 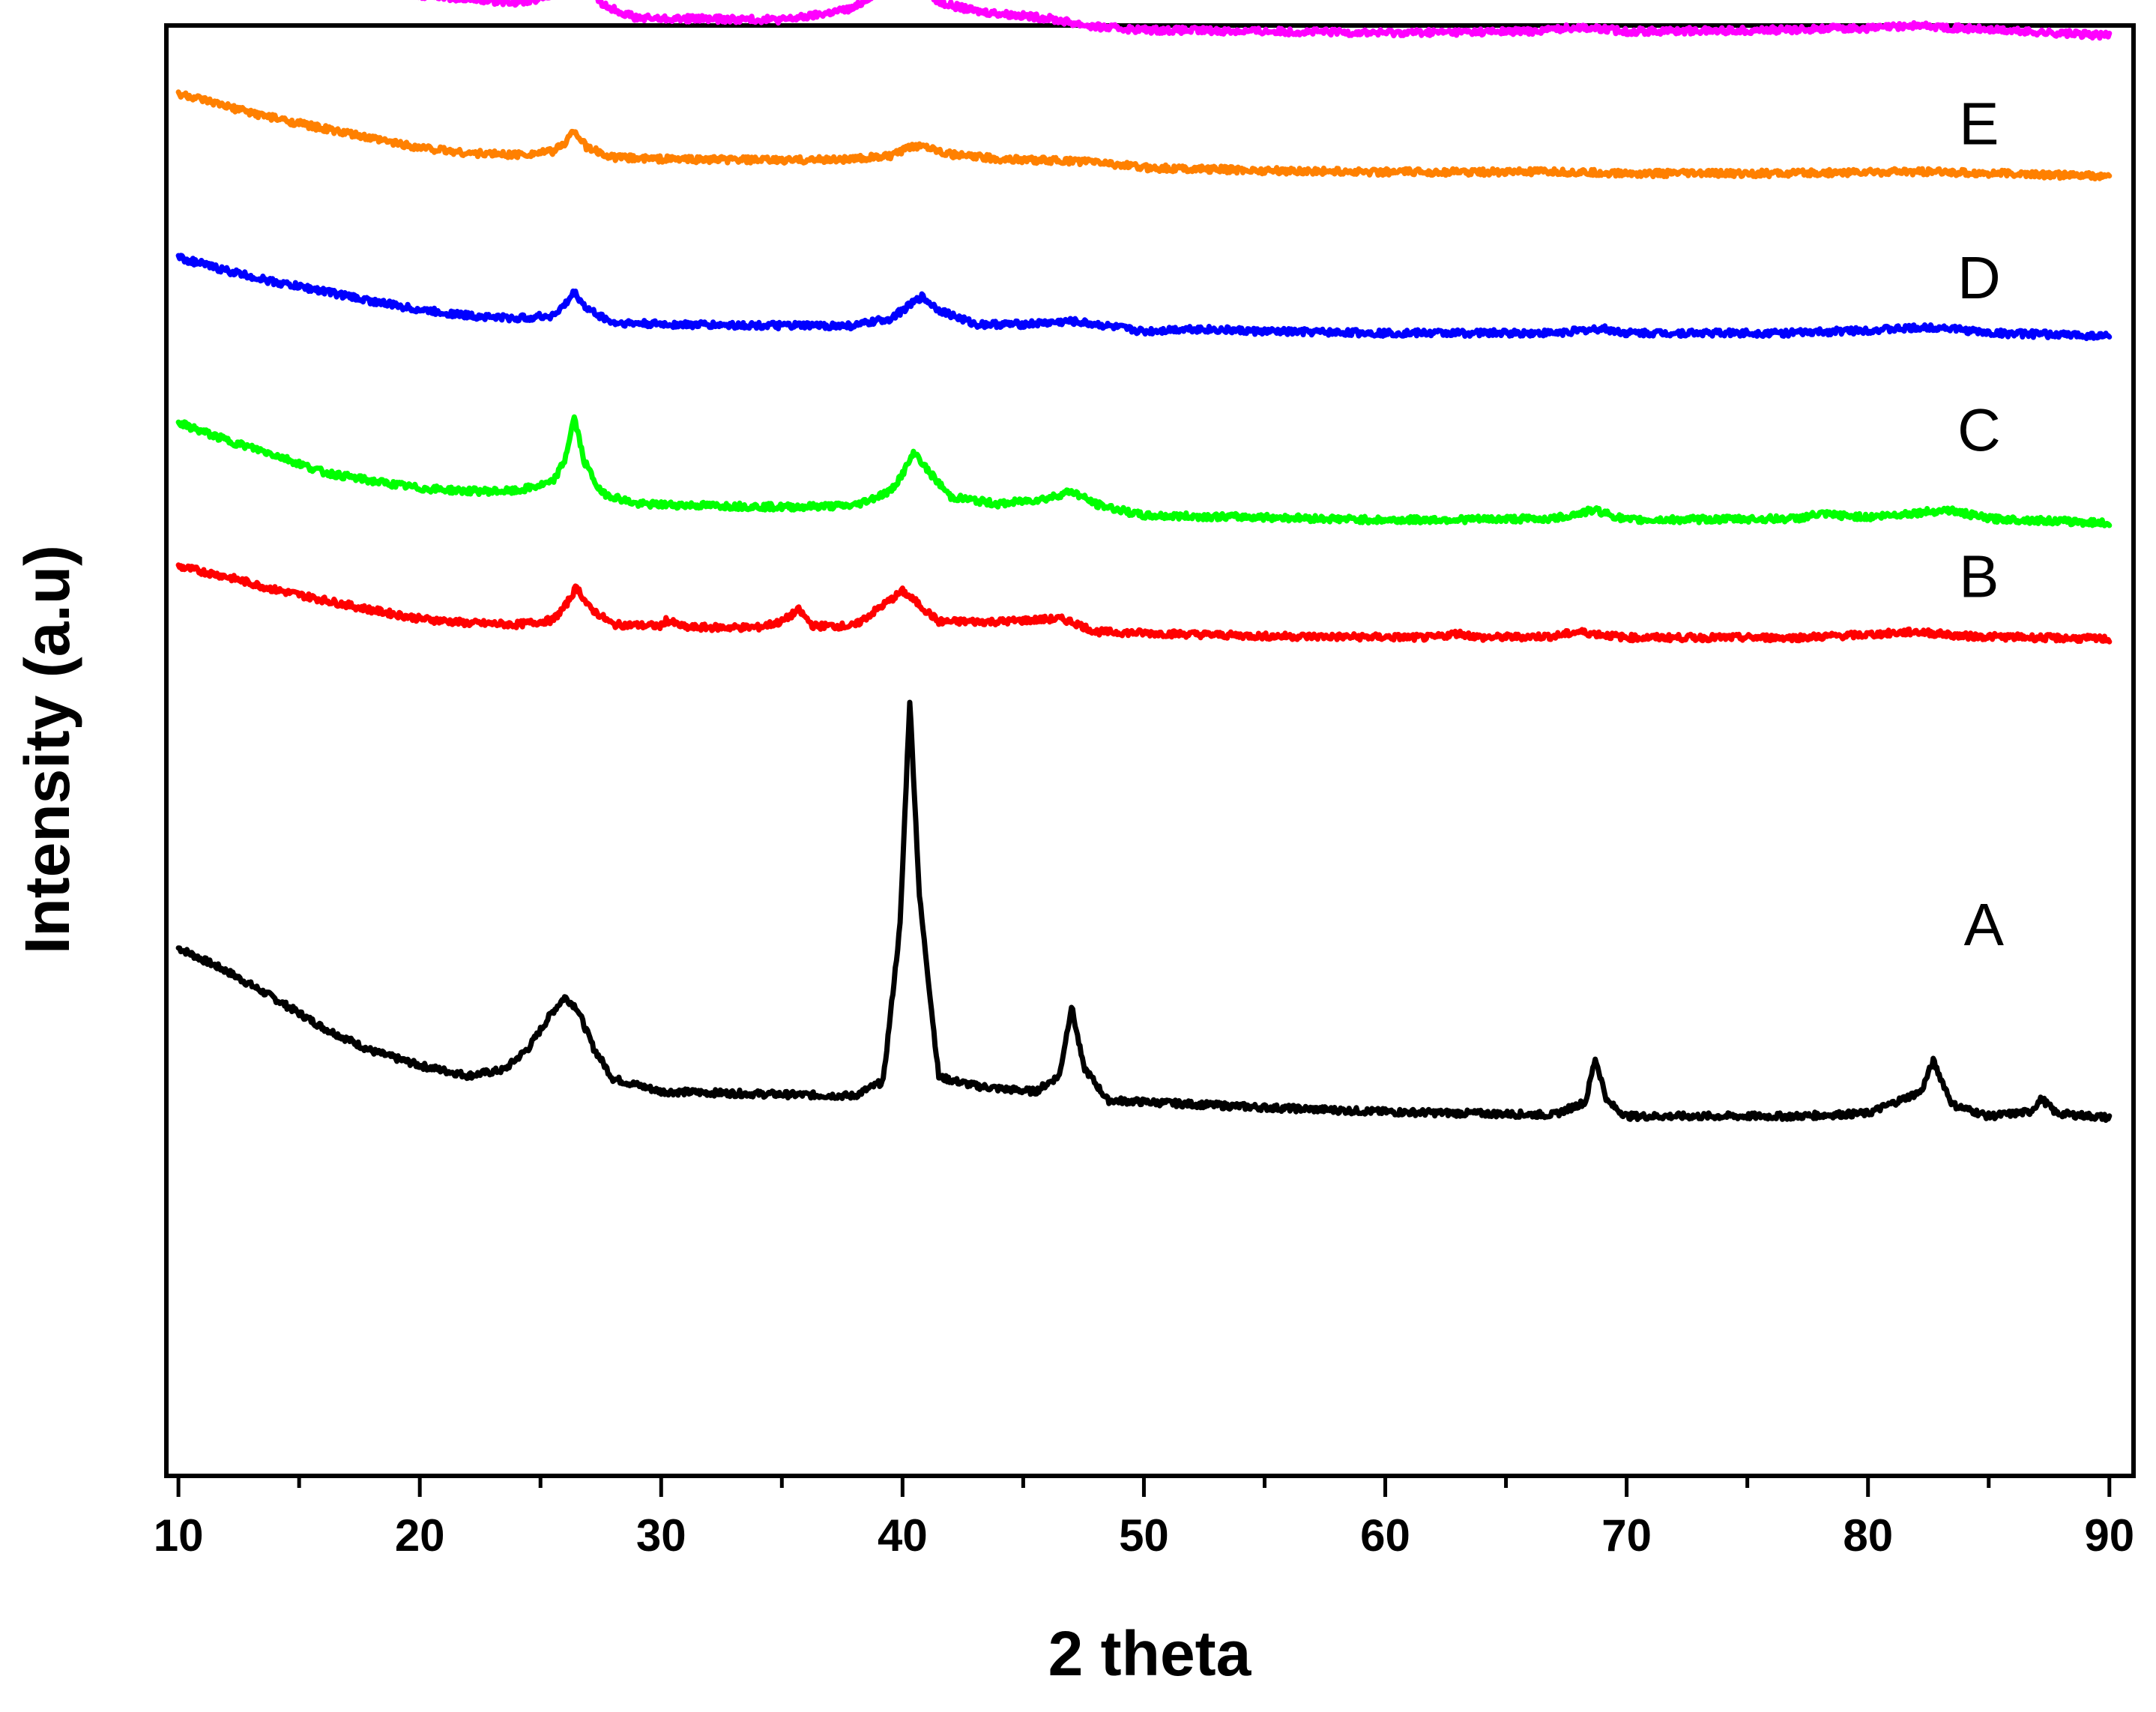 What do you see at coordinates (1627, 1535) in the screenshot?
I see `x-tick-label: 70` at bounding box center [1627, 1535].